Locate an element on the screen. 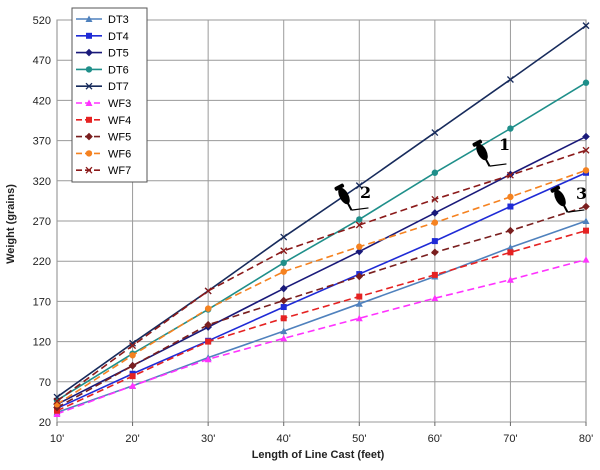 Image resolution: width=600 pixels, height=470 pixels. annotations: 1 2 3 is located at coordinates (460, 174).